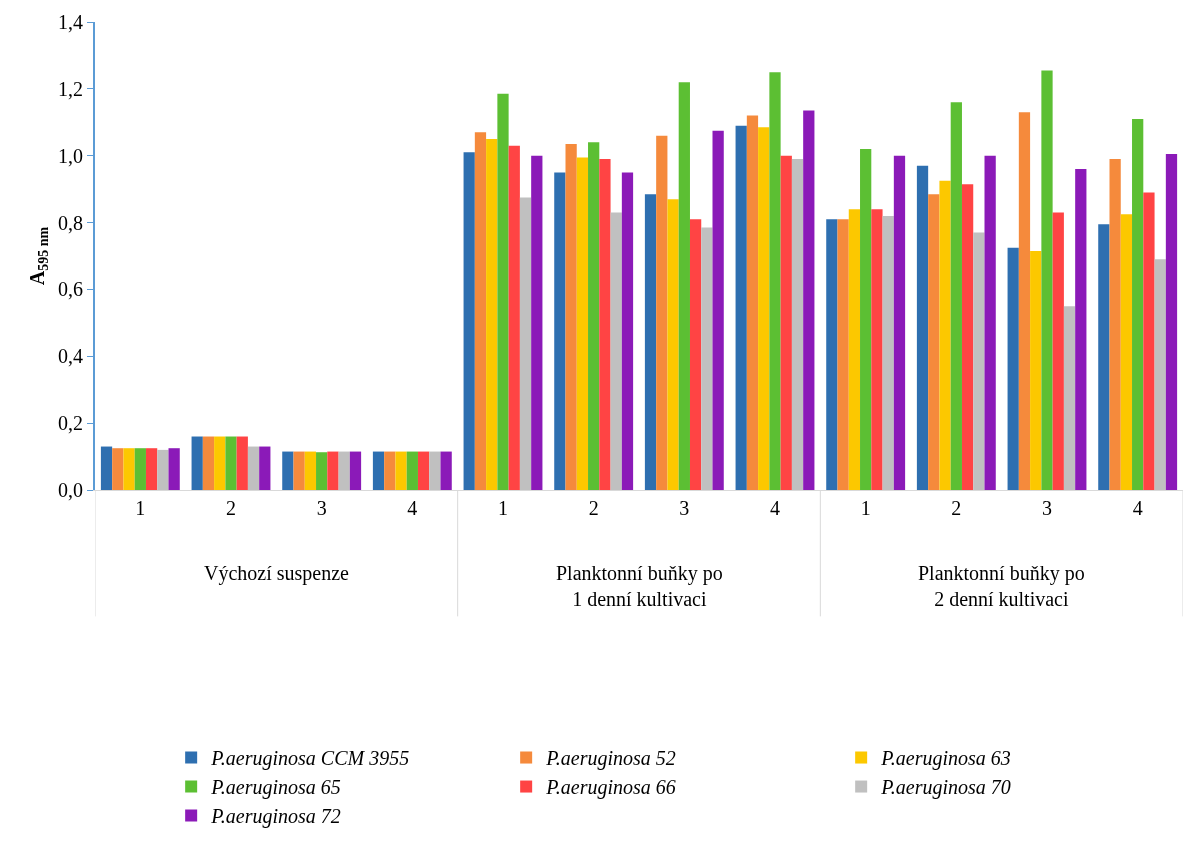  What do you see at coordinates (275, 788) in the screenshot?
I see `legend-label: P.aeruginosa 65` at bounding box center [275, 788].